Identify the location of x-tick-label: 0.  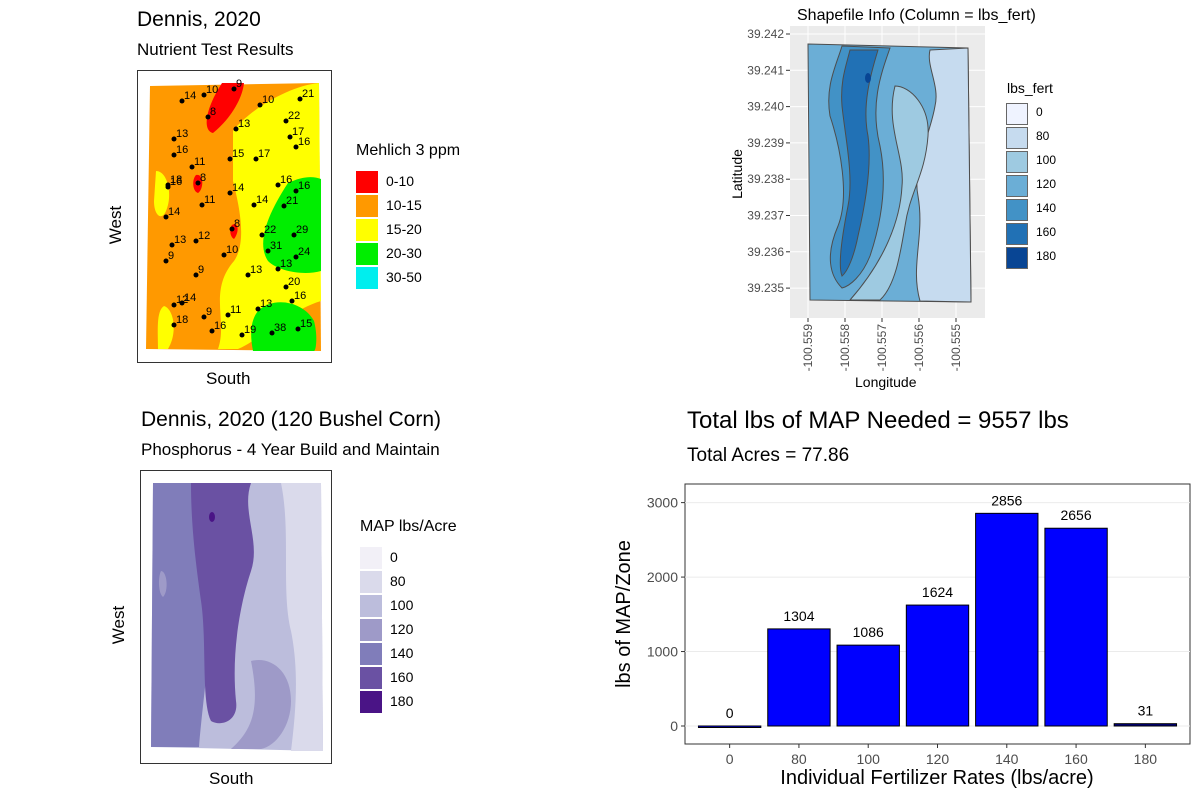
(730, 759).